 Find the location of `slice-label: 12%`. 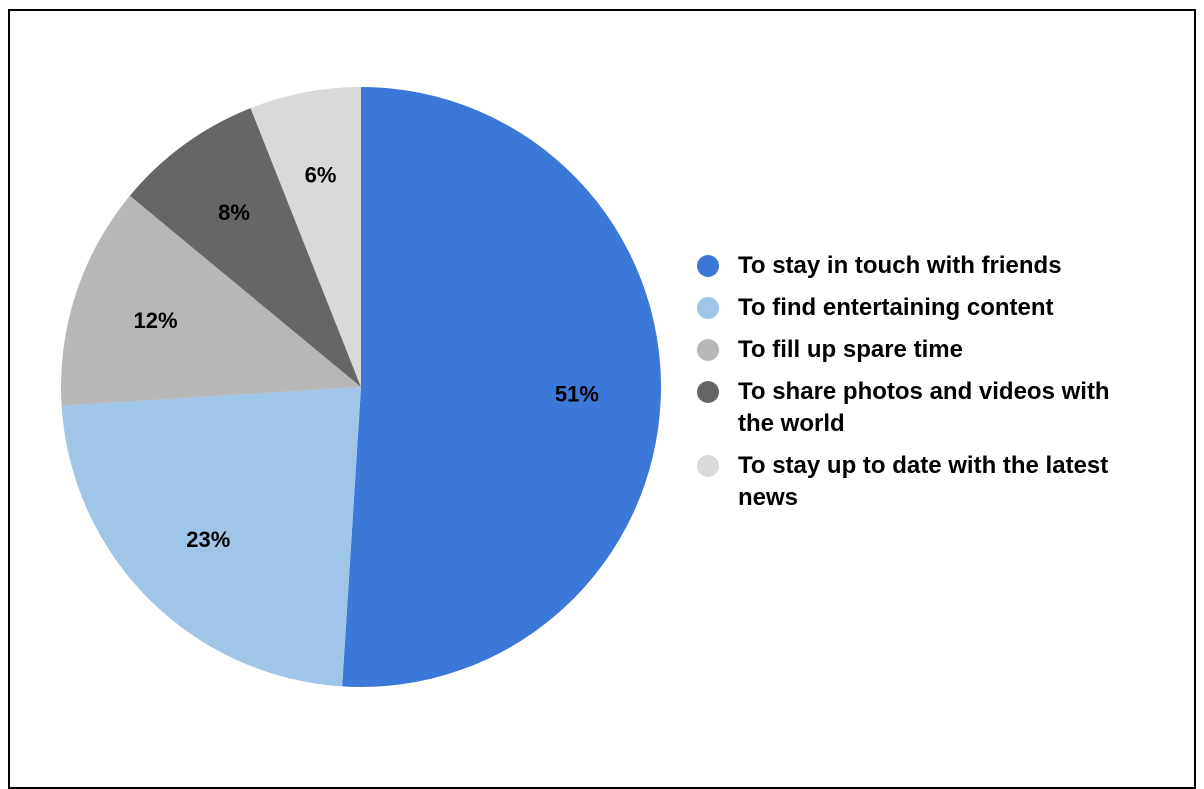

slice-label: 12% is located at coordinates (156, 320).